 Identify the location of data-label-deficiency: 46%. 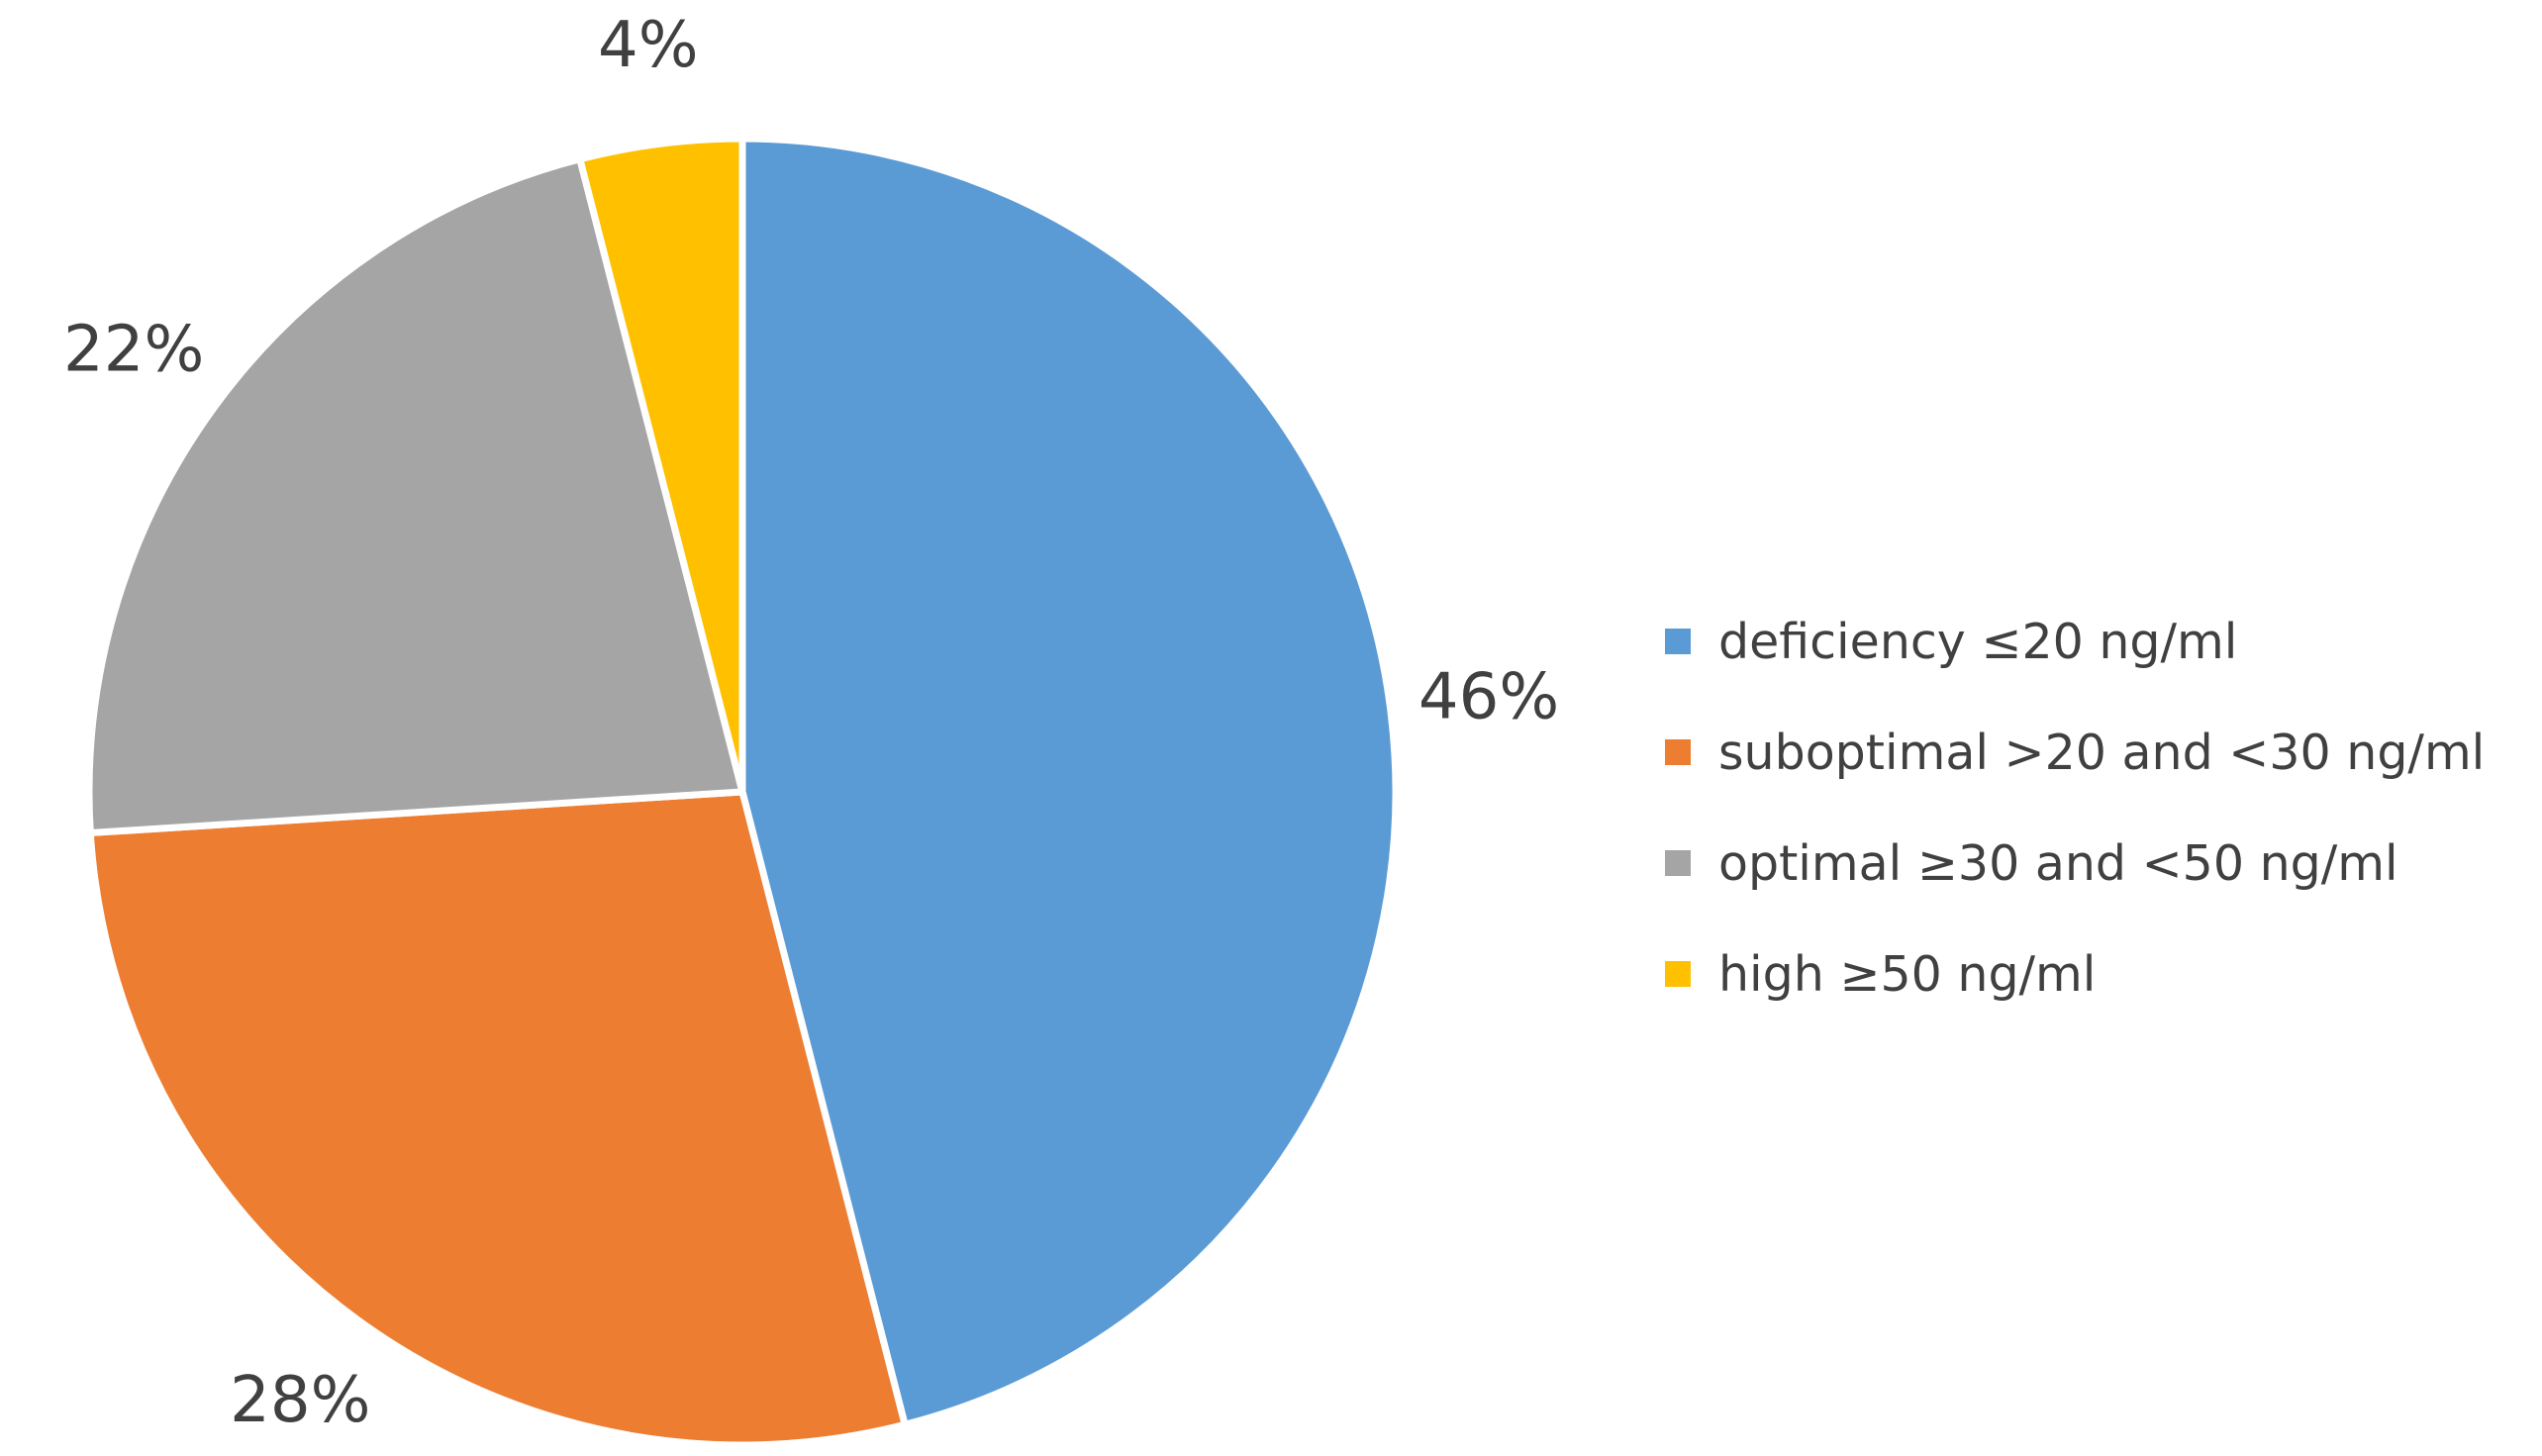
(1488, 698).